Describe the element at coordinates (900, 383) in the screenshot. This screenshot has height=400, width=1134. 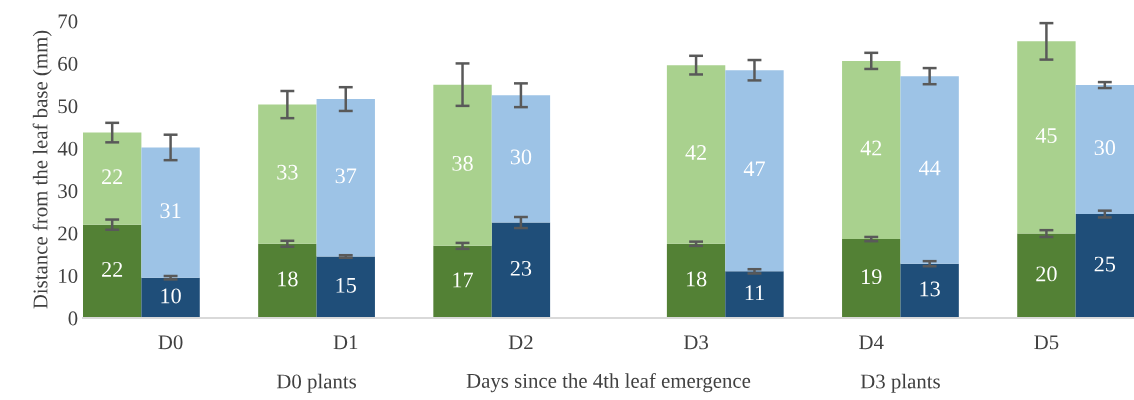
I see `text: D3 plants` at that location.